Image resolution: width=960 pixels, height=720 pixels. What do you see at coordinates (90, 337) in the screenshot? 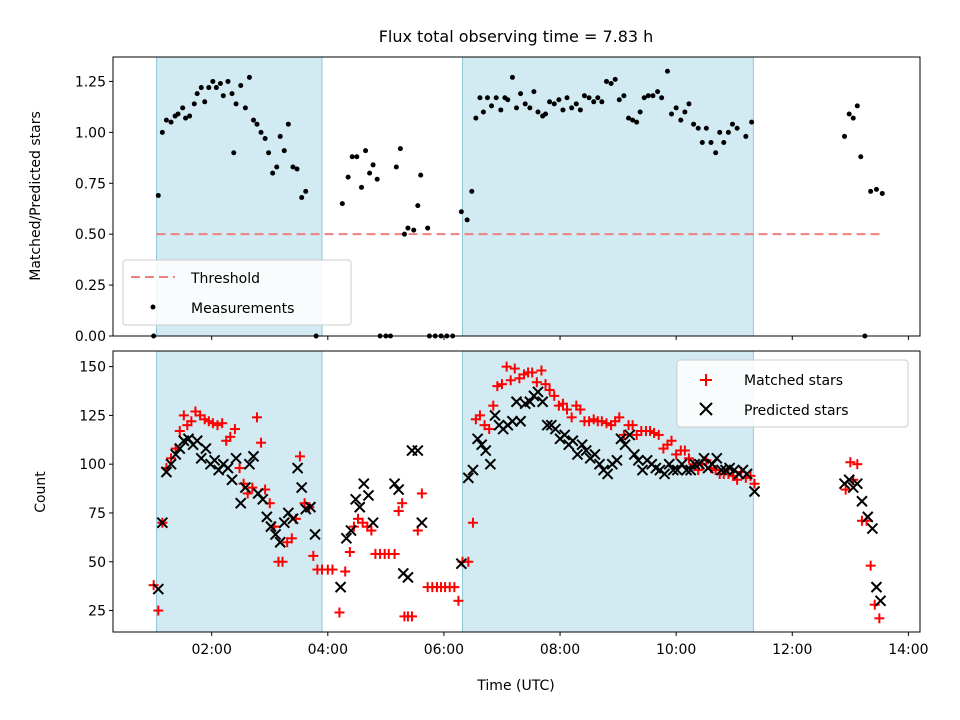
I see `y-tick-label: 0.00` at bounding box center [90, 337].